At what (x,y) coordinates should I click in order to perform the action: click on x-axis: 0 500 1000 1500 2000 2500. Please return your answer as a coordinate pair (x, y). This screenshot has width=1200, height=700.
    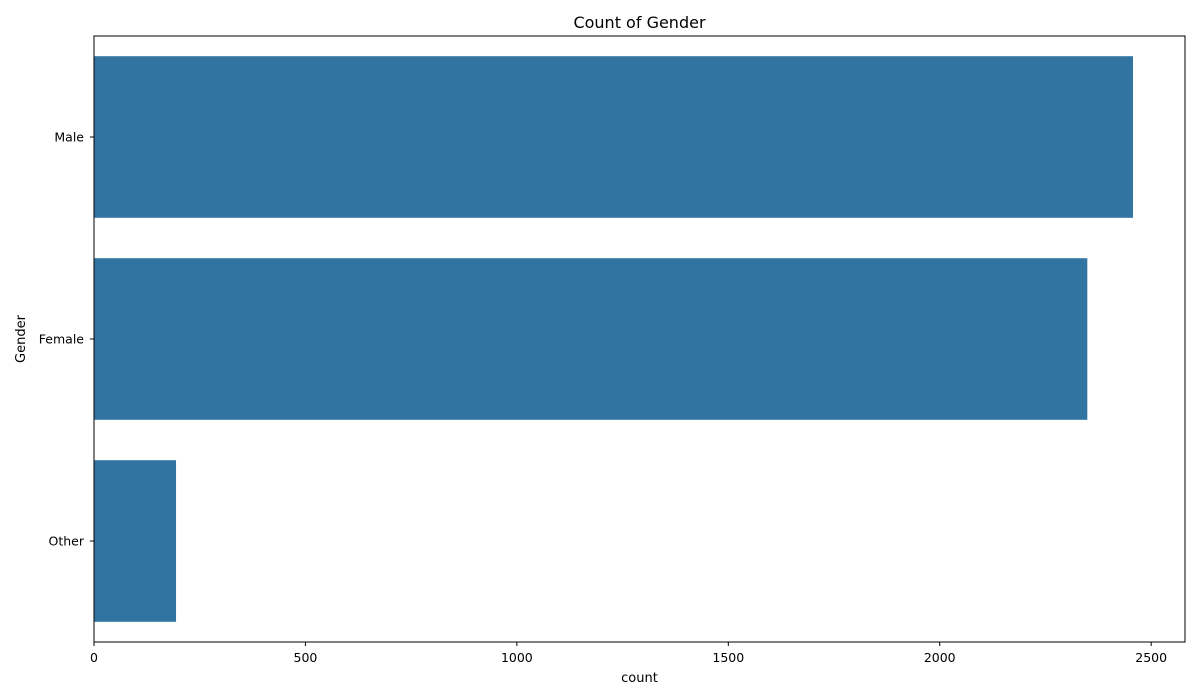
    Looking at the image, I should click on (628, 653).